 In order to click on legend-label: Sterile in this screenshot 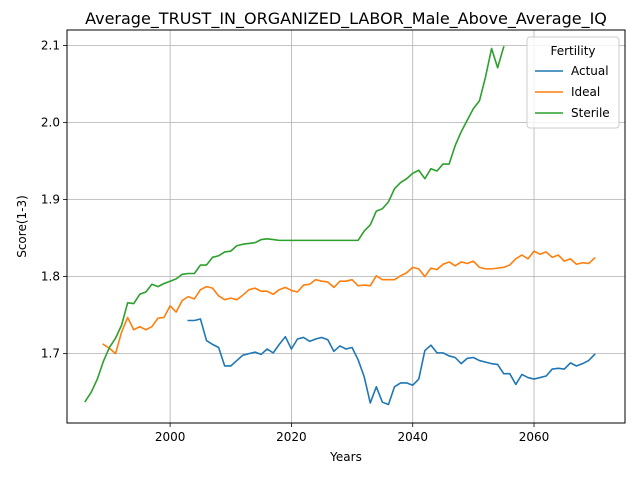, I will do `click(590, 113)`.